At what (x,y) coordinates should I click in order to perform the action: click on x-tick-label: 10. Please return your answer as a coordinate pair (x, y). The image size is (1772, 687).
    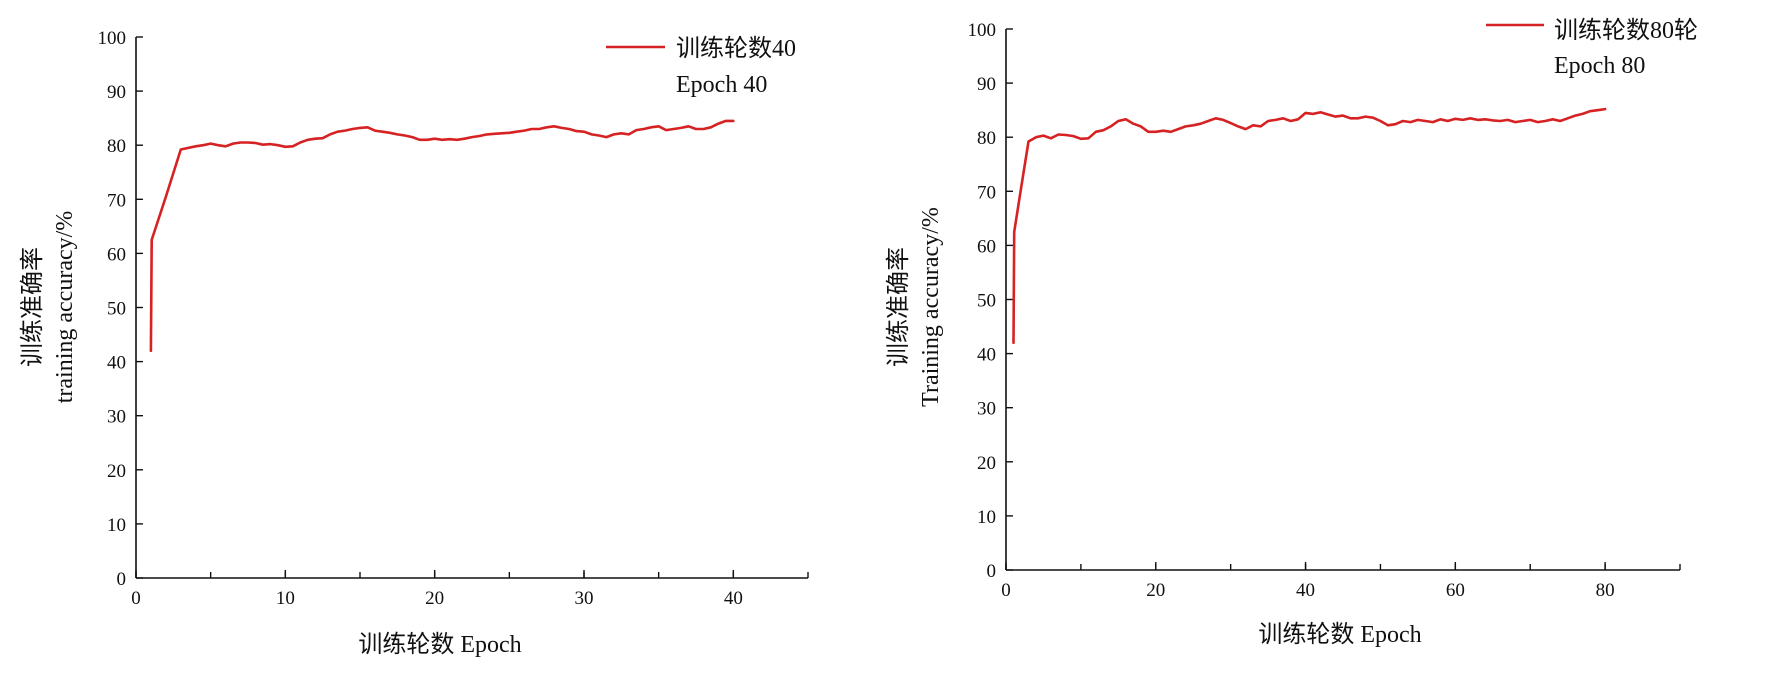
    Looking at the image, I should click on (285, 598).